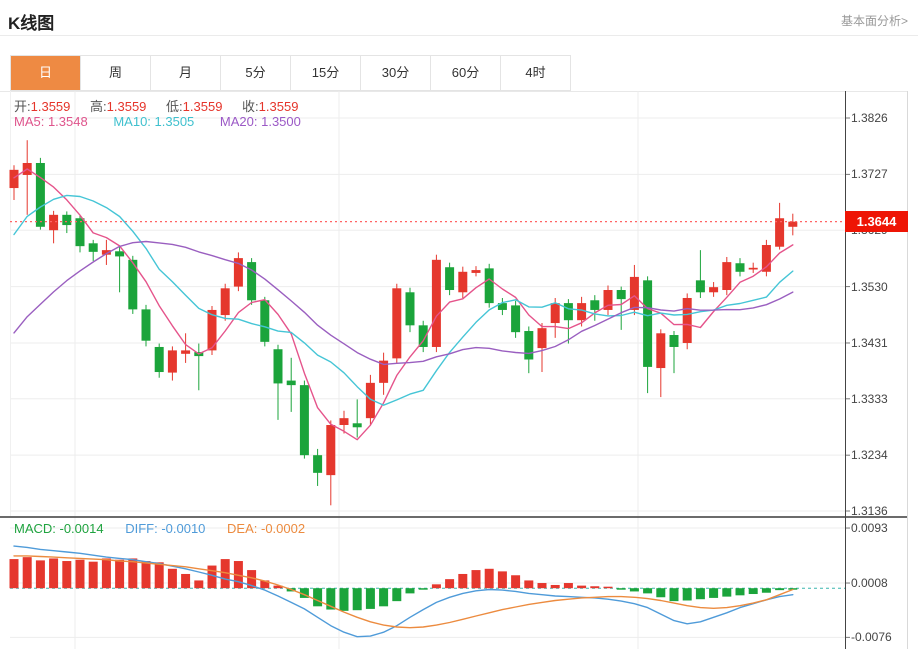 The width and height of the screenshot is (918, 649). What do you see at coordinates (466, 73) in the screenshot?
I see `tab-60min: 60分` at bounding box center [466, 73].